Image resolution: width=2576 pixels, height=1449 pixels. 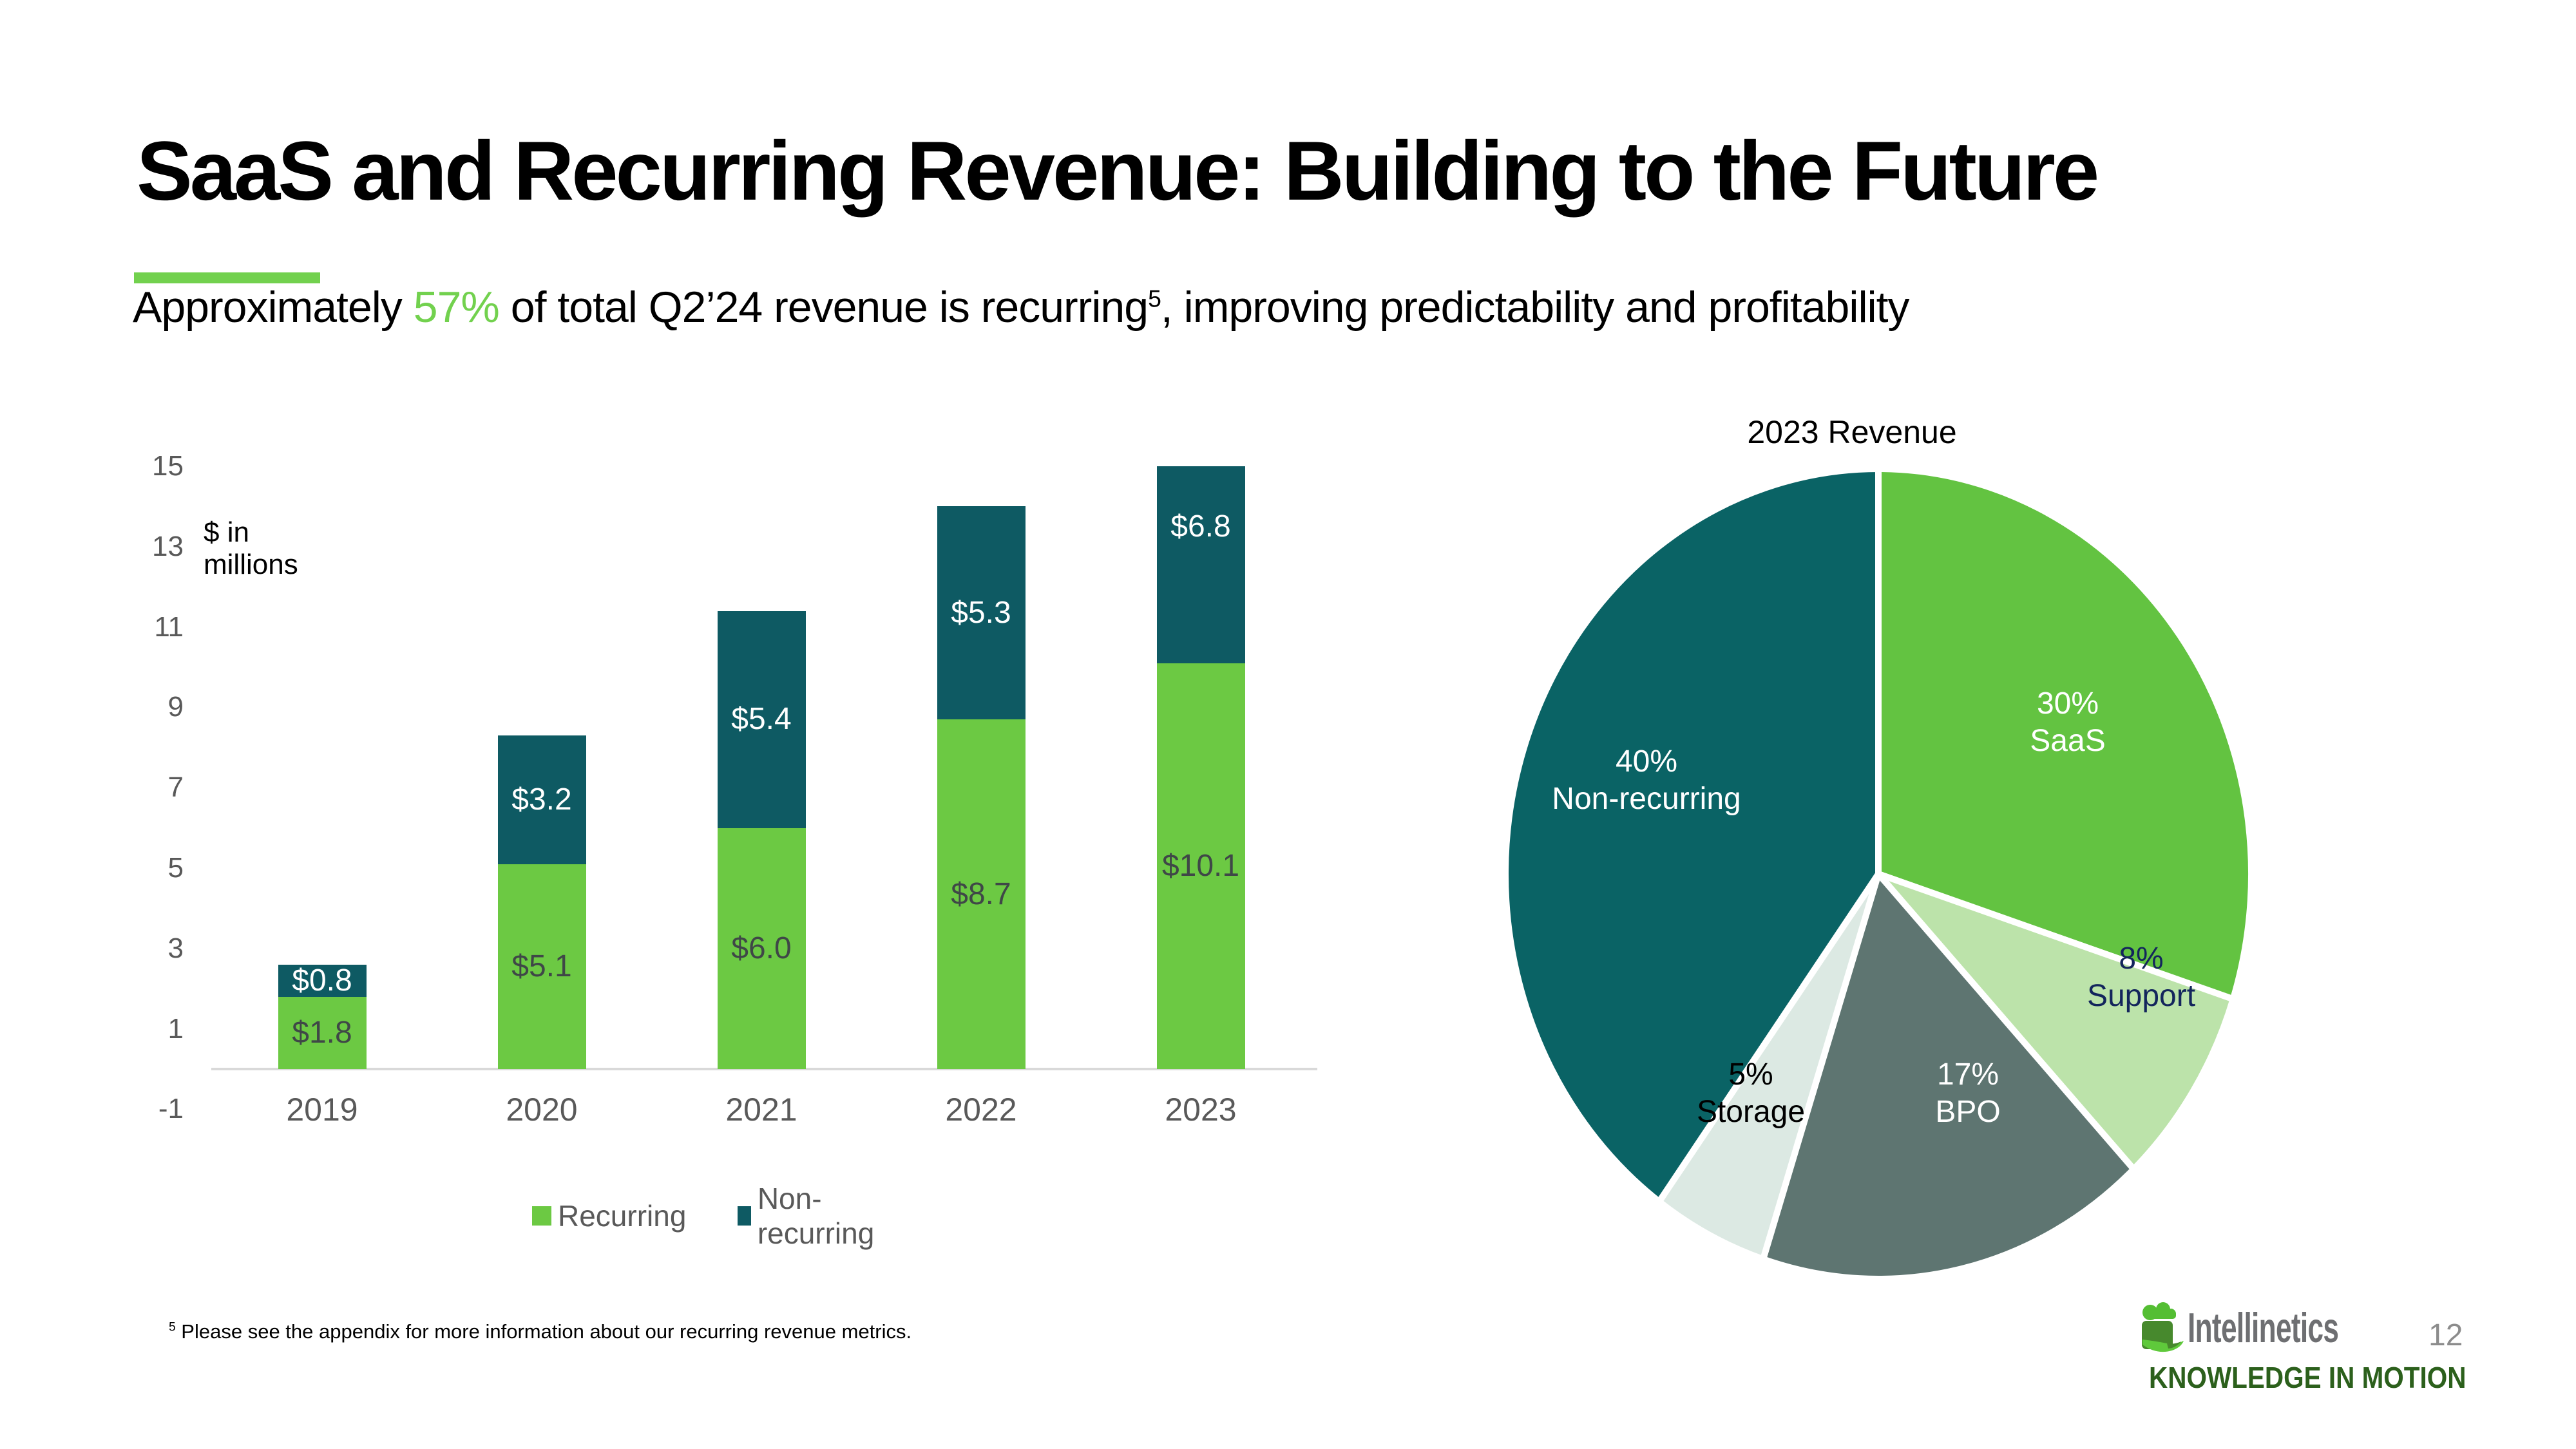 I want to click on bar-label-recurring-2023: $10.1, so click(x=1200, y=866).